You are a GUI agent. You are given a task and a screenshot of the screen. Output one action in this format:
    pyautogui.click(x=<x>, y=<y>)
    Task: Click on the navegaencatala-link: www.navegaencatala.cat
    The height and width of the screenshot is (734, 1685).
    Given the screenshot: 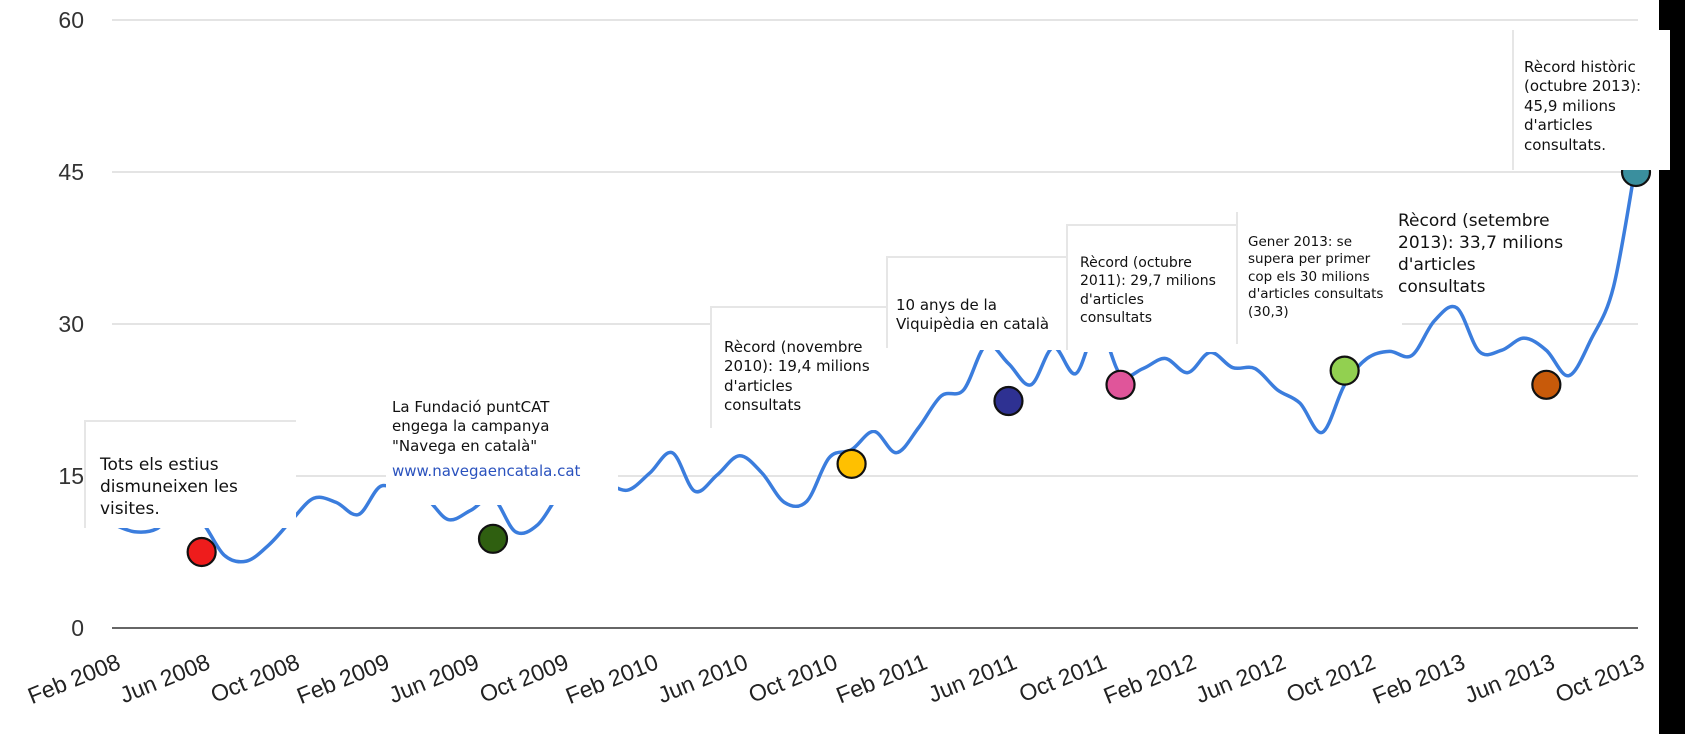 What is the action you would take?
    pyautogui.click(x=486, y=471)
    